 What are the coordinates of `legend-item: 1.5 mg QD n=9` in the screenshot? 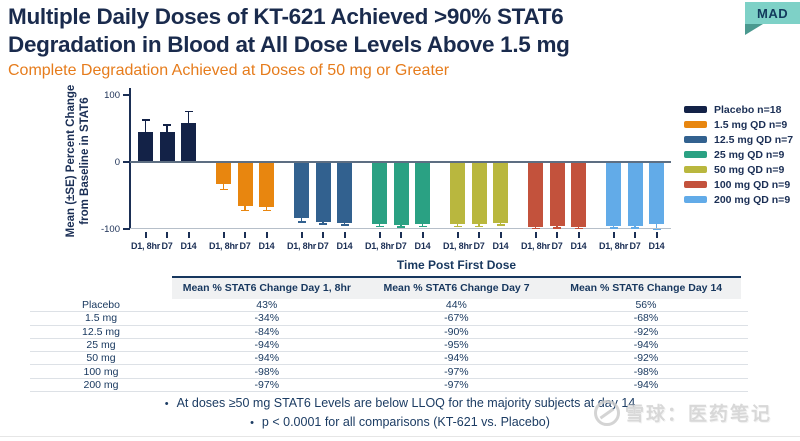 It's located at (738, 125).